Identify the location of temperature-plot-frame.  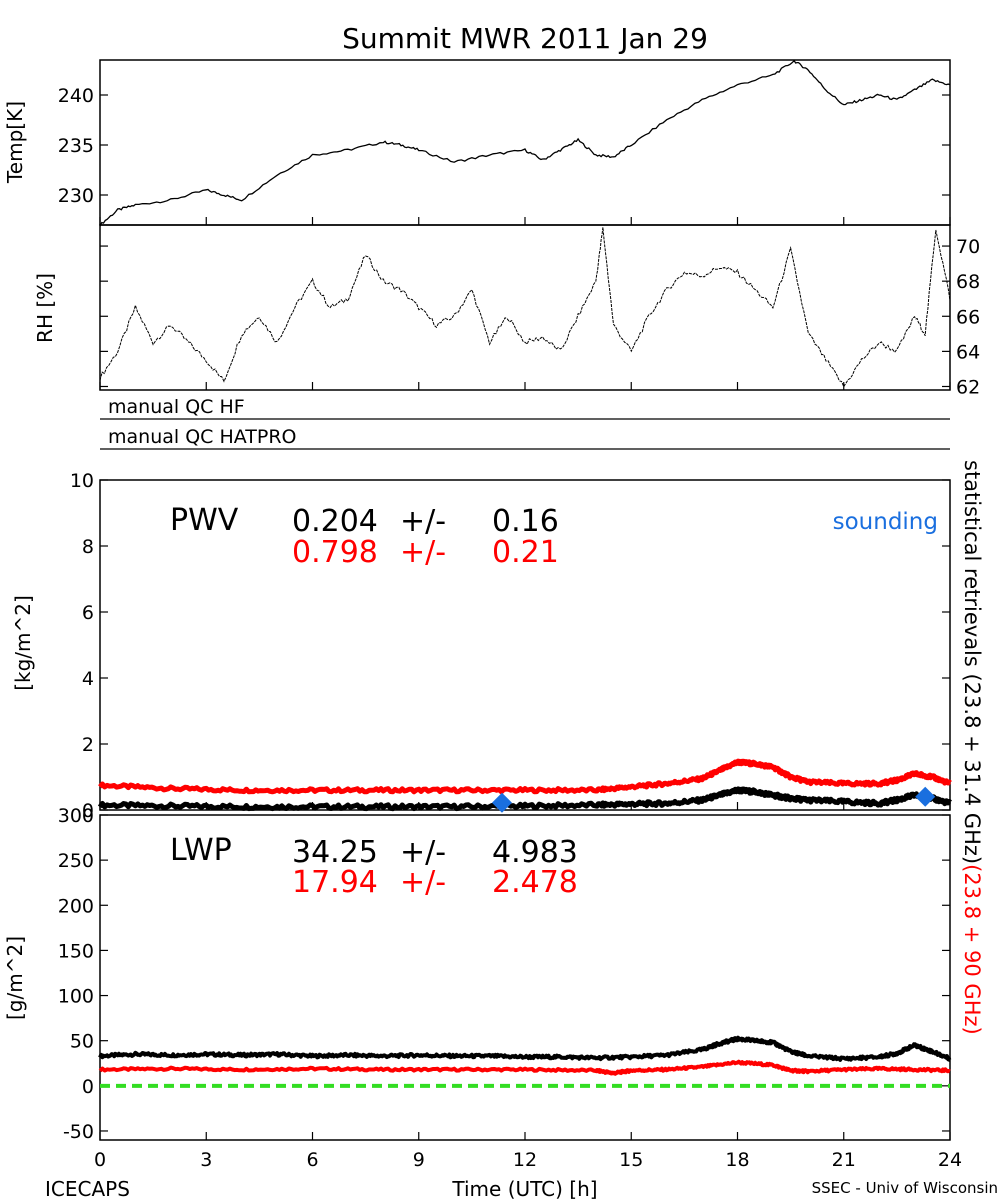
(525, 142).